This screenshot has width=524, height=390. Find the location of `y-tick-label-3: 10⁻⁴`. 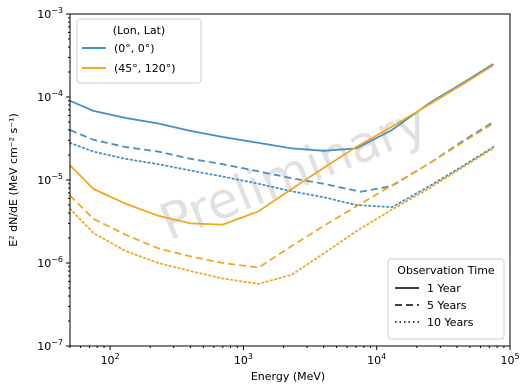

y-tick-label-3: 10⁻⁴ is located at coordinates (50, 96).